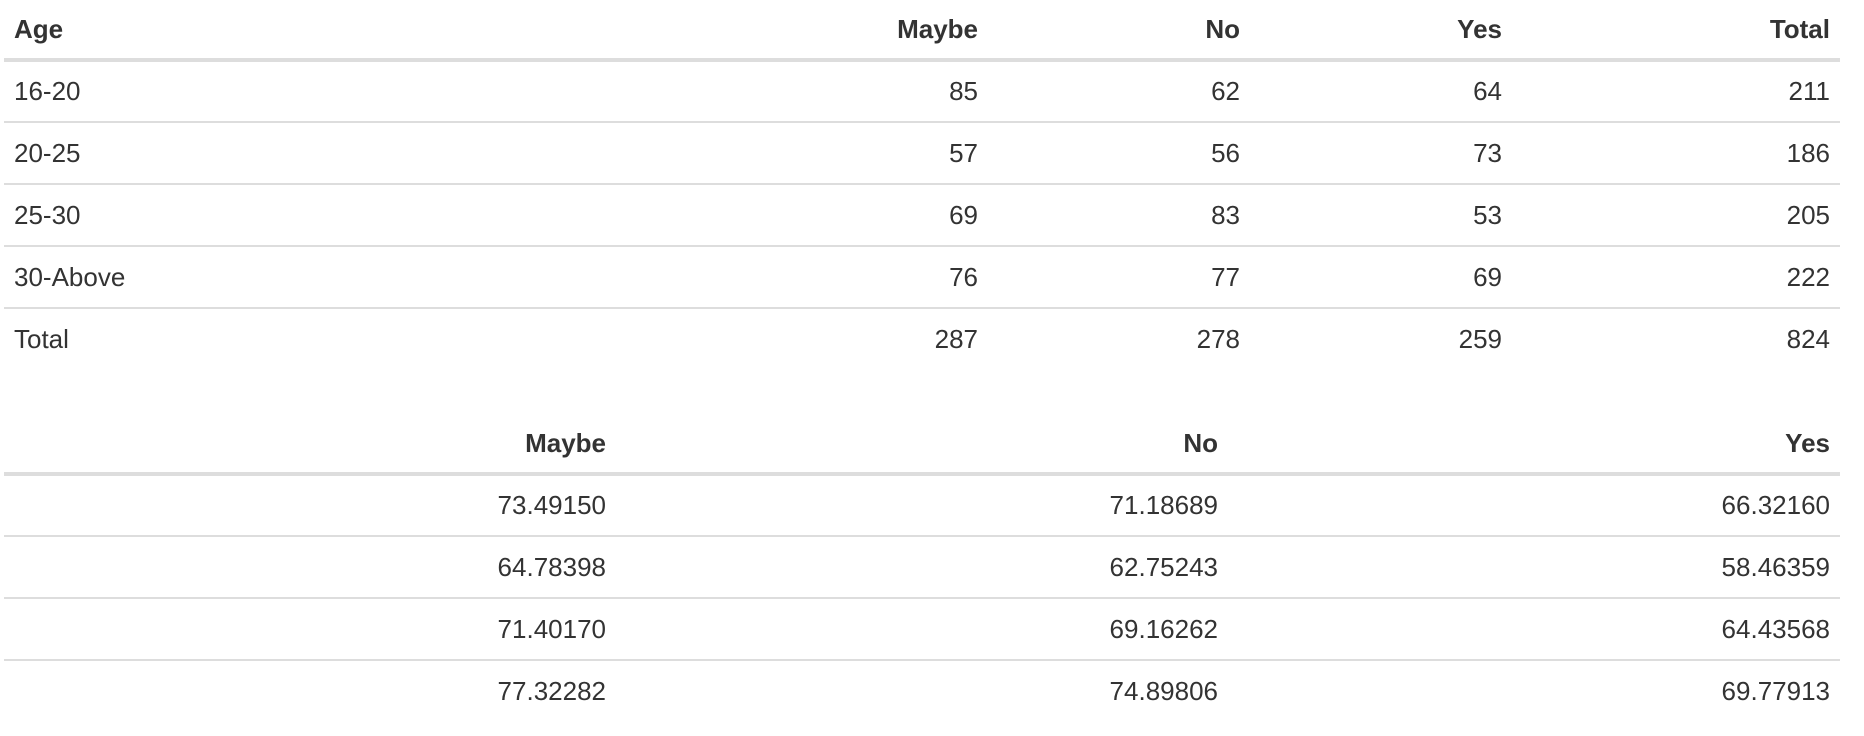  I want to click on table-cell: 62.75243, so click(922, 566).